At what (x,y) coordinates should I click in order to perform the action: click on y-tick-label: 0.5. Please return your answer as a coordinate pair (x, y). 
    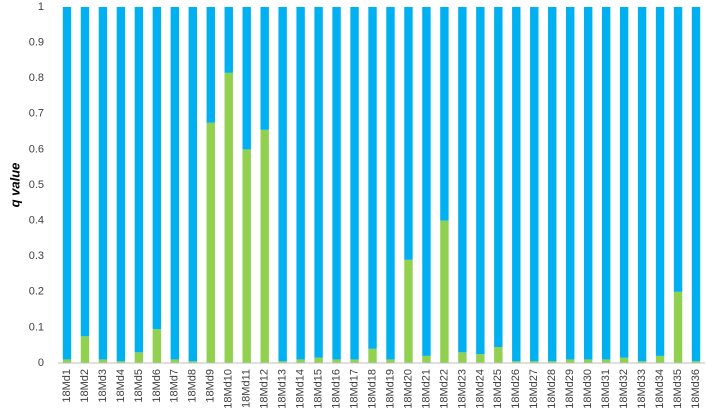
    Looking at the image, I should click on (36, 185).